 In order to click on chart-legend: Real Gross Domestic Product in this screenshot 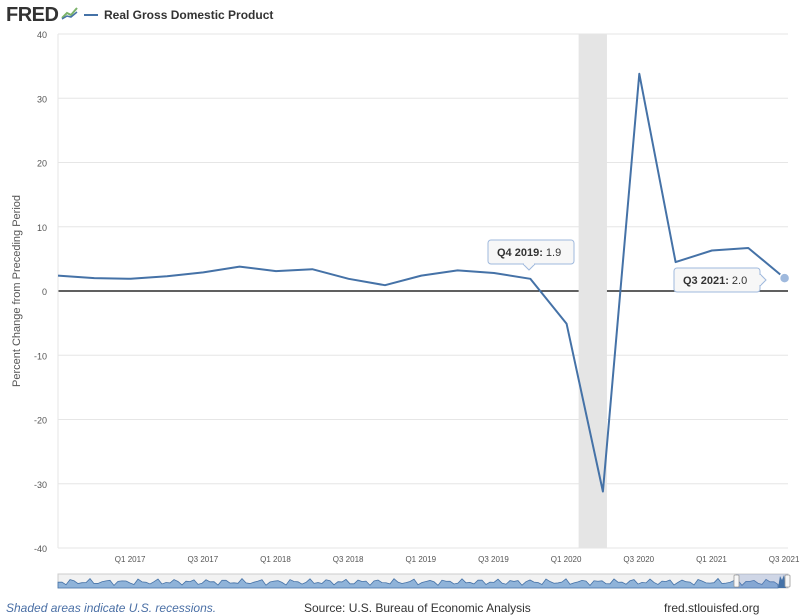, I will do `click(178, 15)`.